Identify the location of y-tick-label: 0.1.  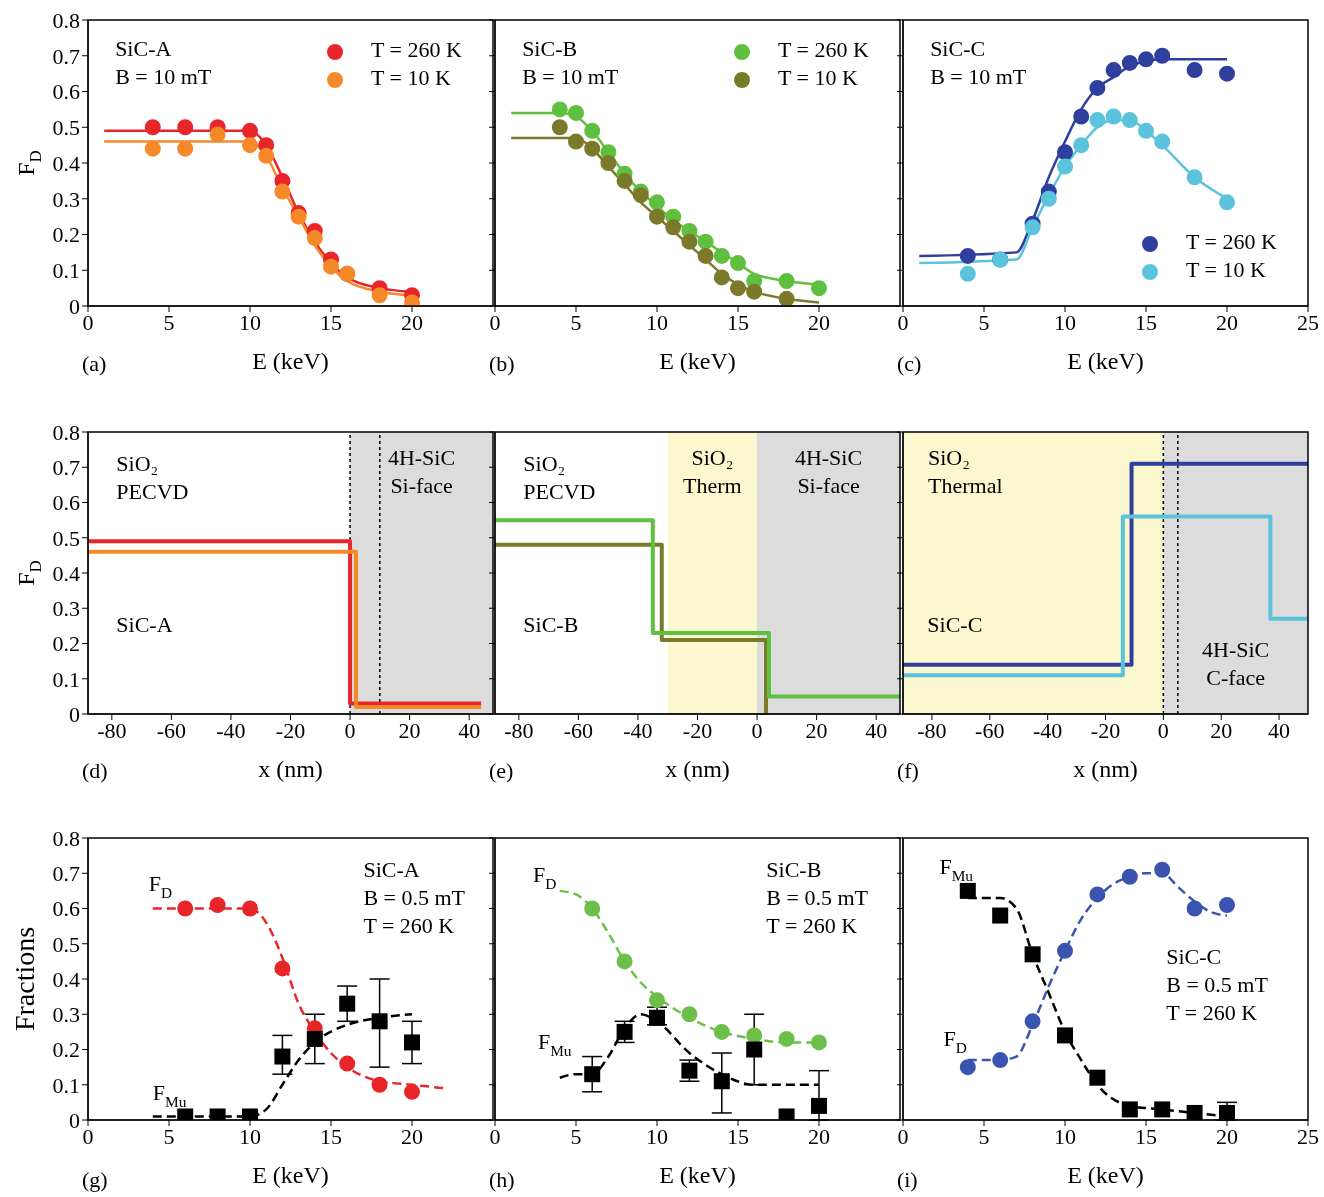
(66, 679).